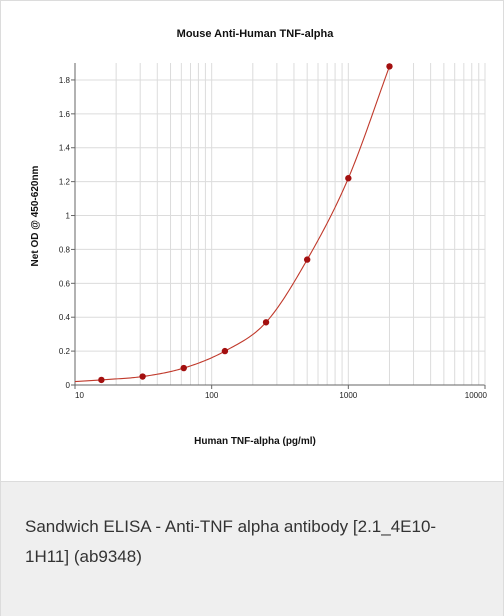 The image size is (504, 616). Describe the element at coordinates (65, 80) in the screenshot. I see `y-tick-label: 1.8` at that location.